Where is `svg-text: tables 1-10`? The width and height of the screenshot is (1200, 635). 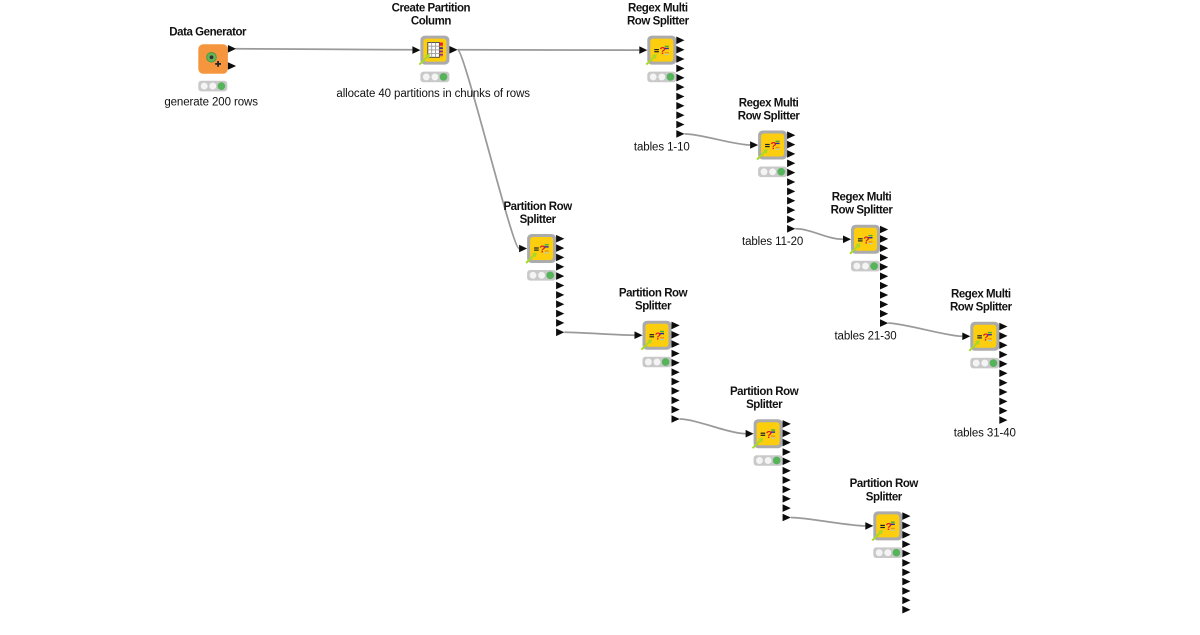
svg-text: tables 1-10 is located at coordinates (662, 147).